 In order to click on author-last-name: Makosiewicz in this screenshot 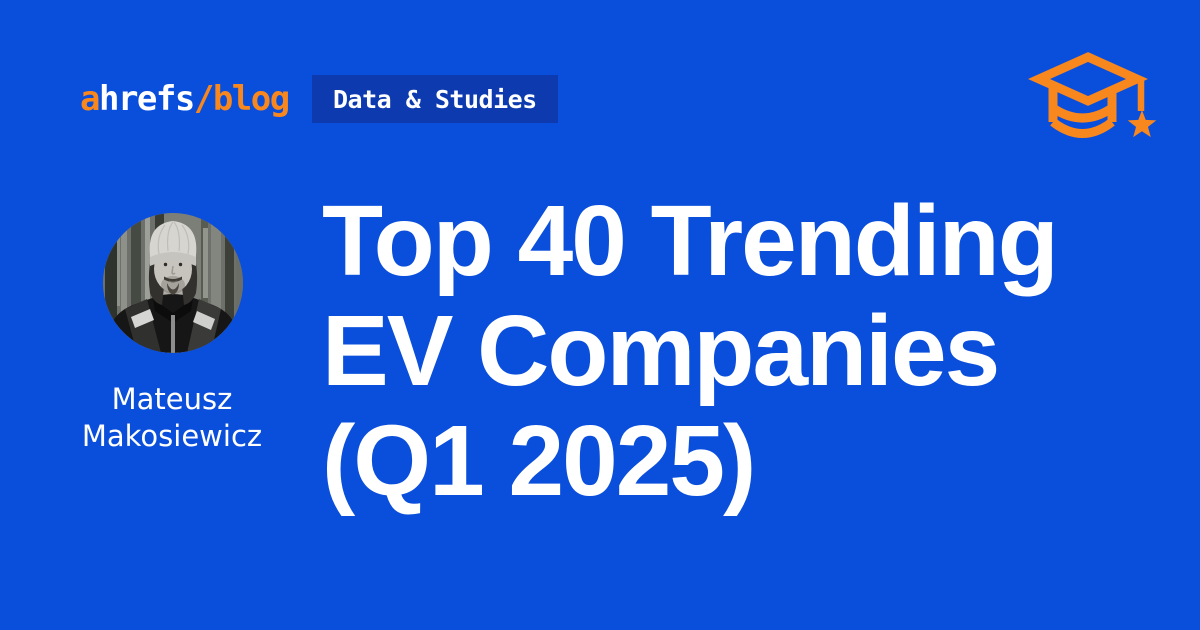, I will do `click(172, 436)`.